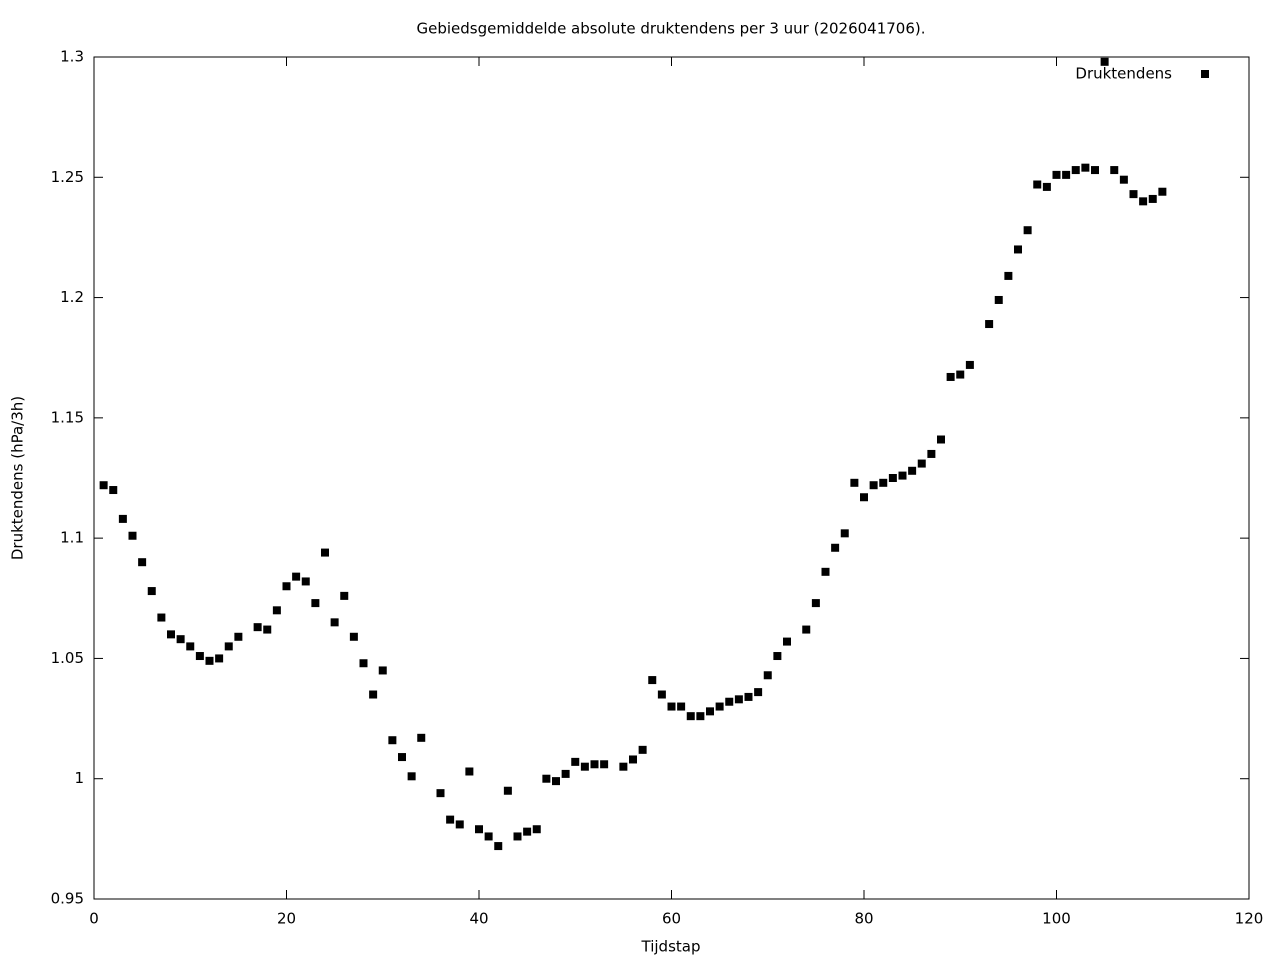 The height and width of the screenshot is (964, 1280). I want to click on x-tick-label: 20, so click(286, 919).